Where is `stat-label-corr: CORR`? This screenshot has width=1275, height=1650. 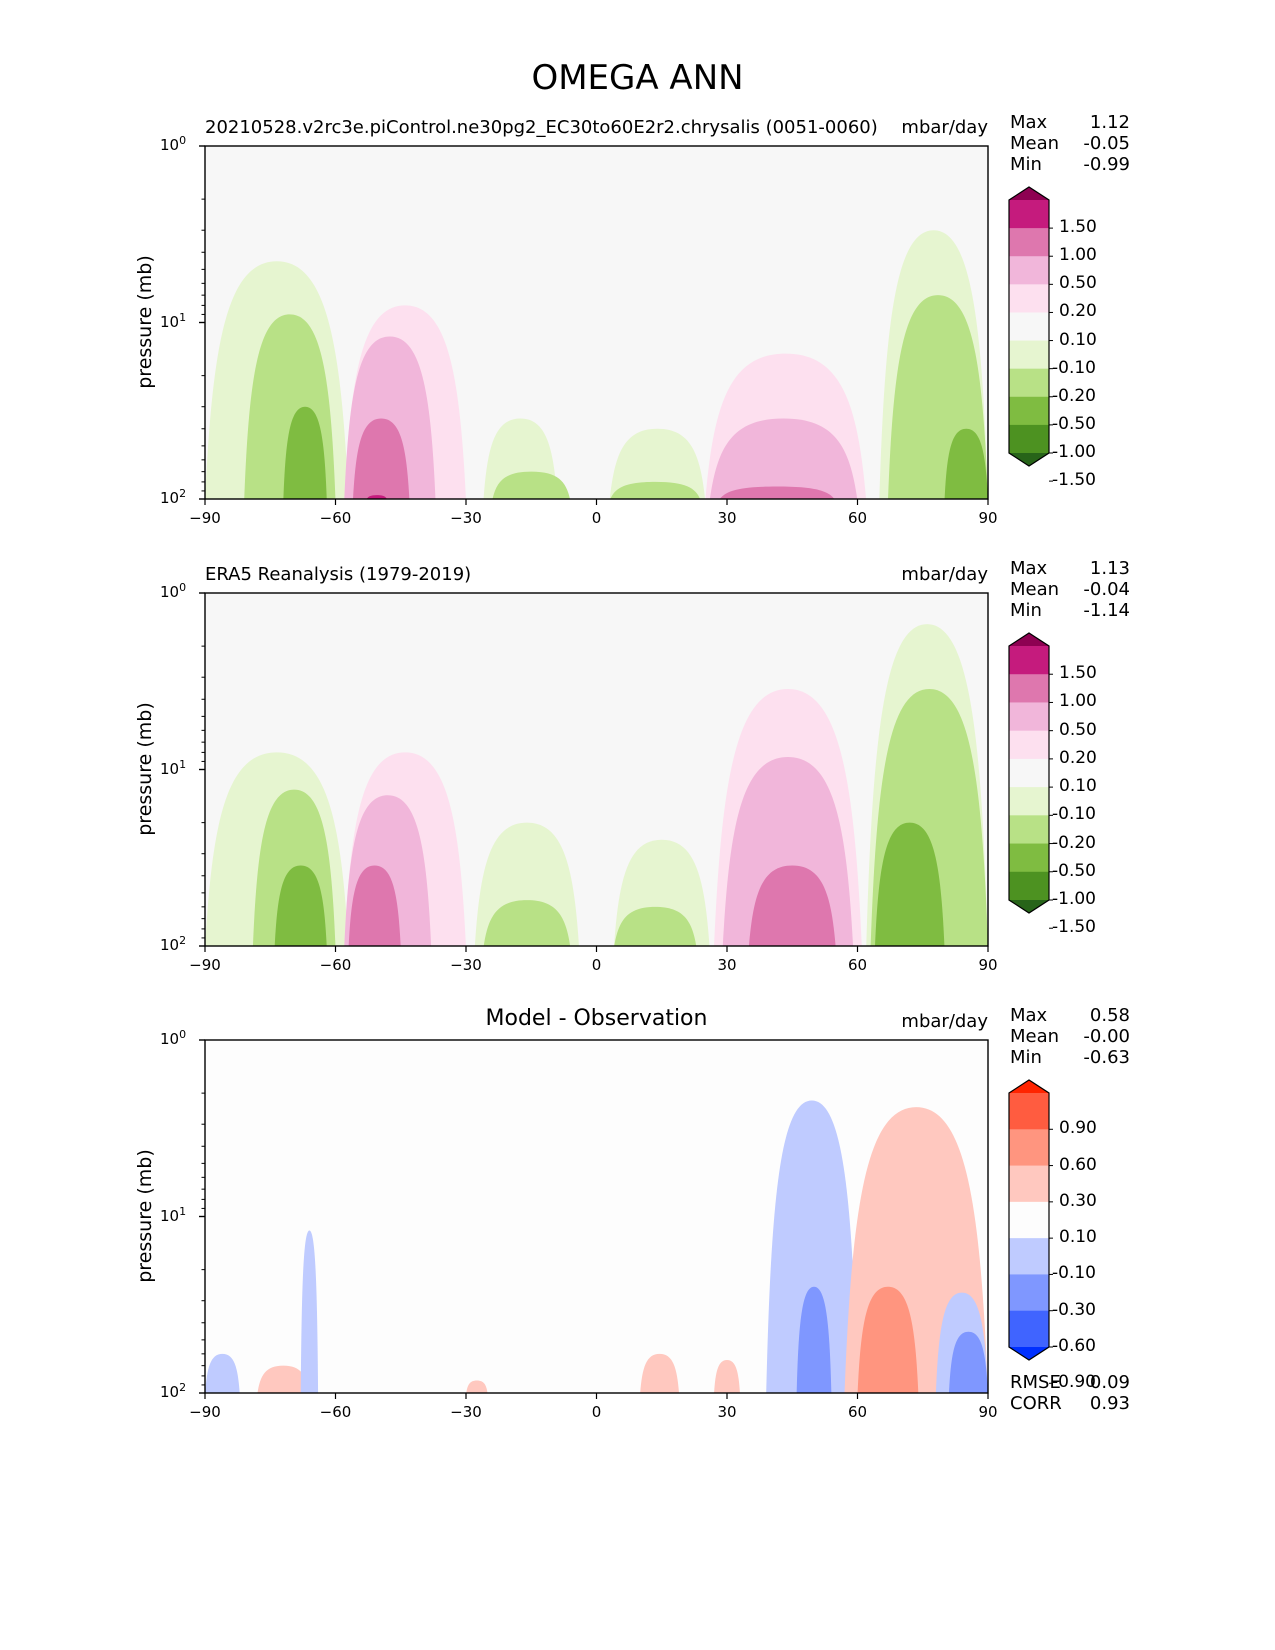 stat-label-corr: CORR is located at coordinates (1036, 1403).